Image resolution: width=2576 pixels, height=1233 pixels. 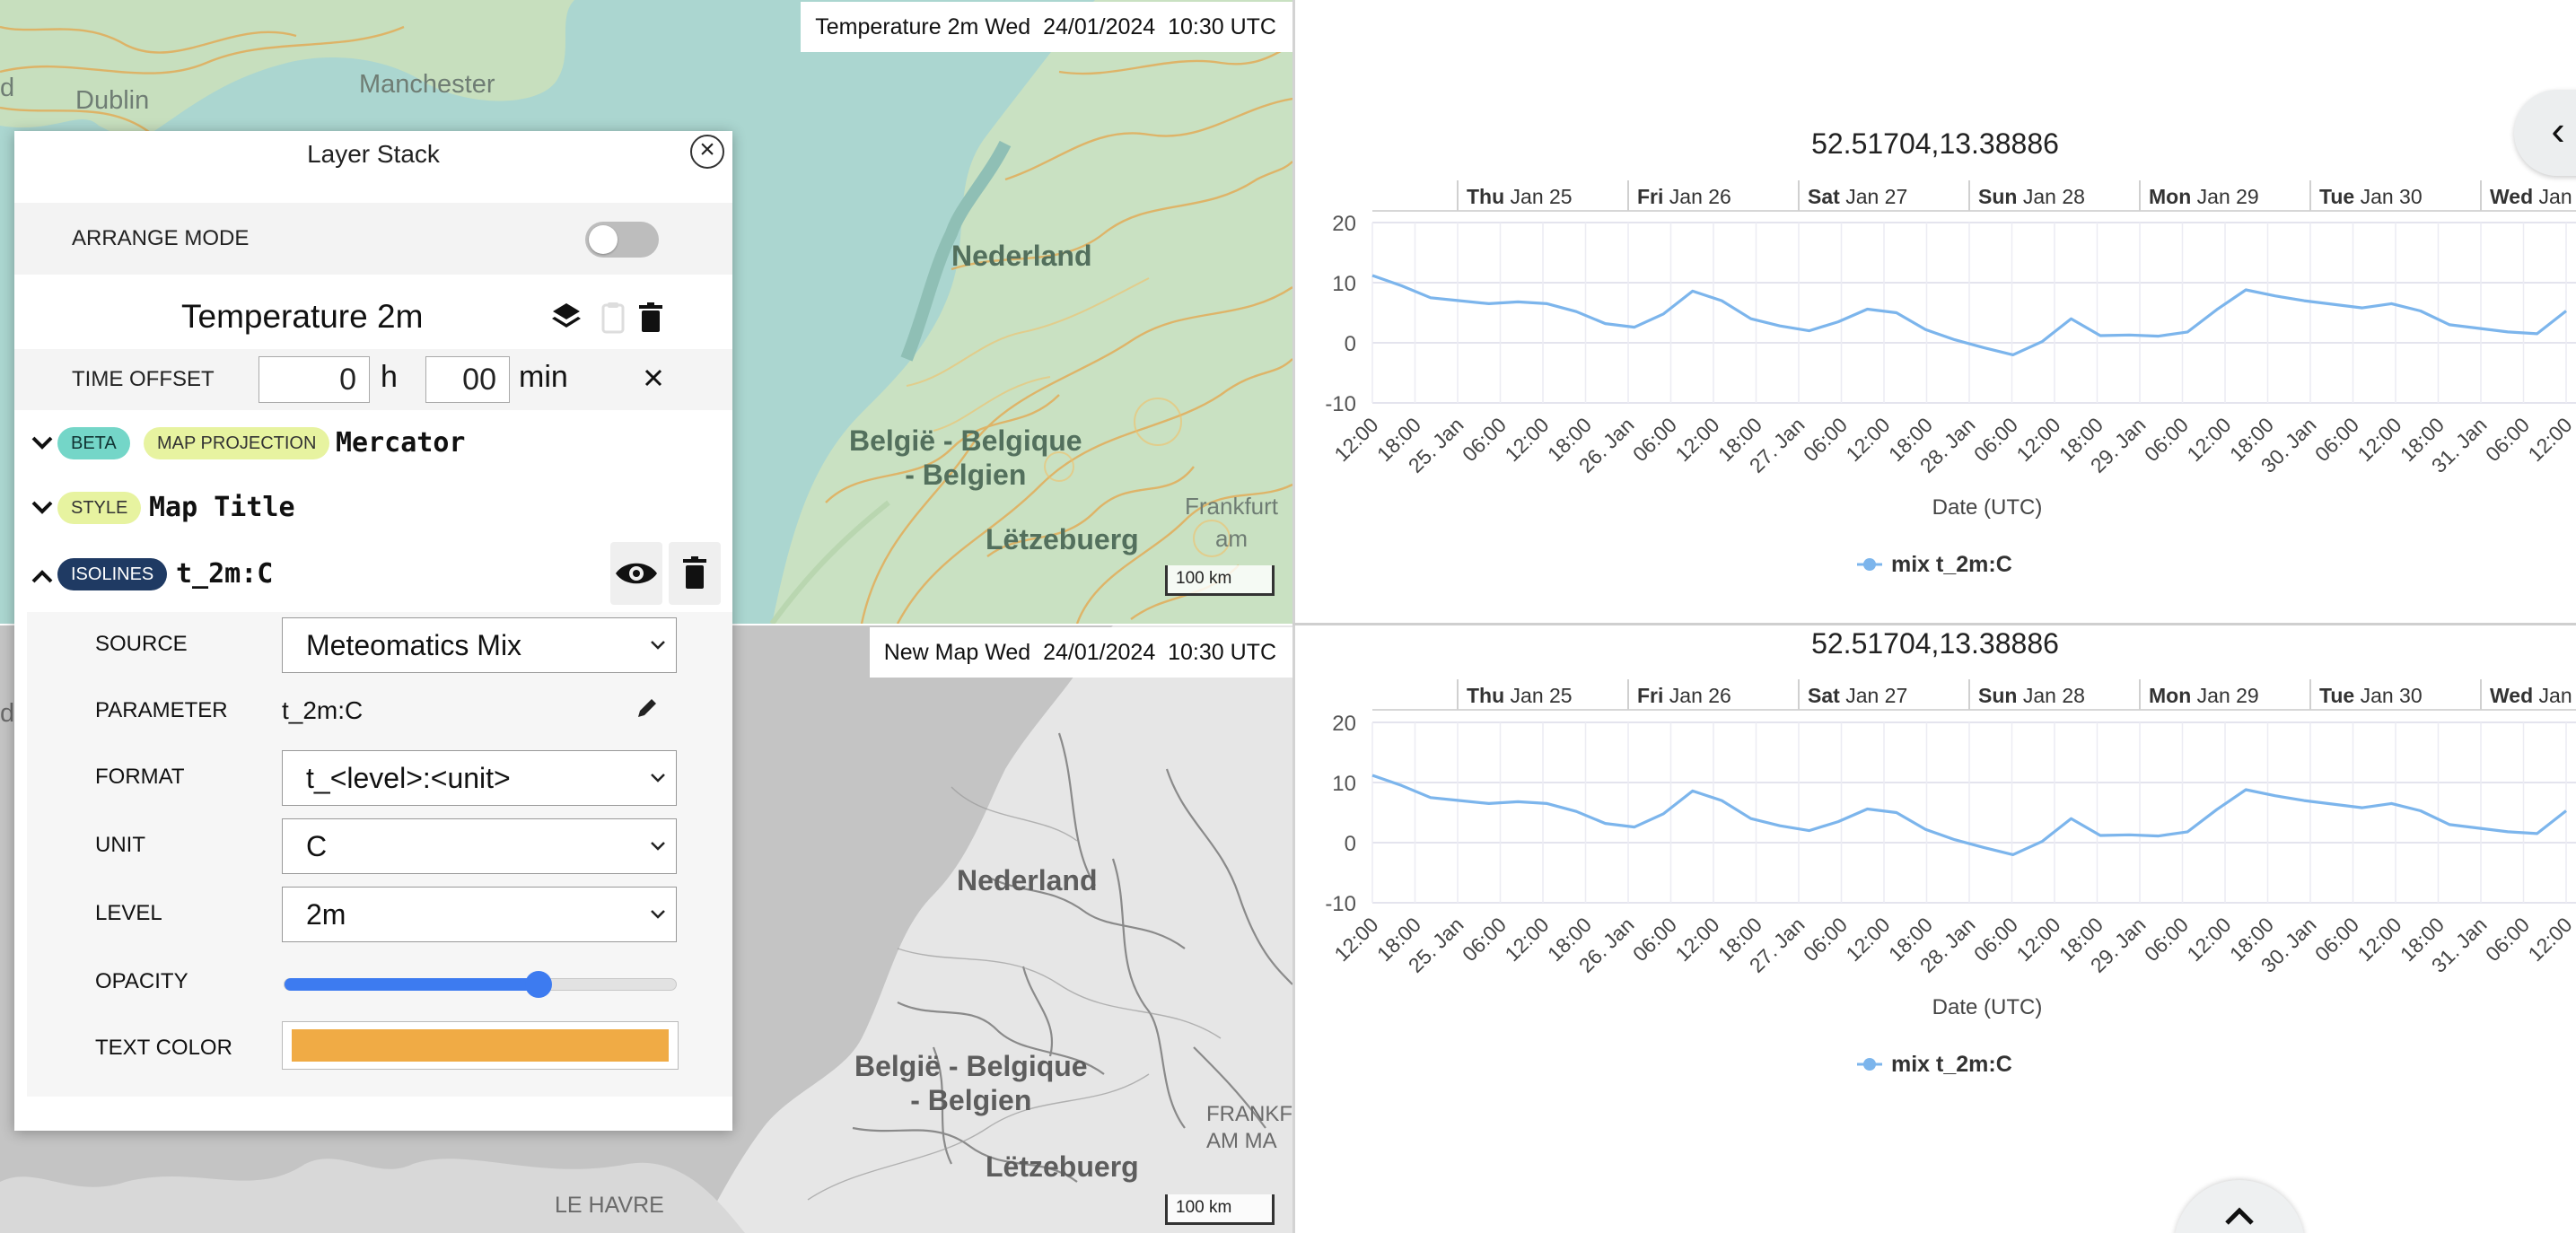 I want to click on place-label-edge: d, so click(x=7, y=713).